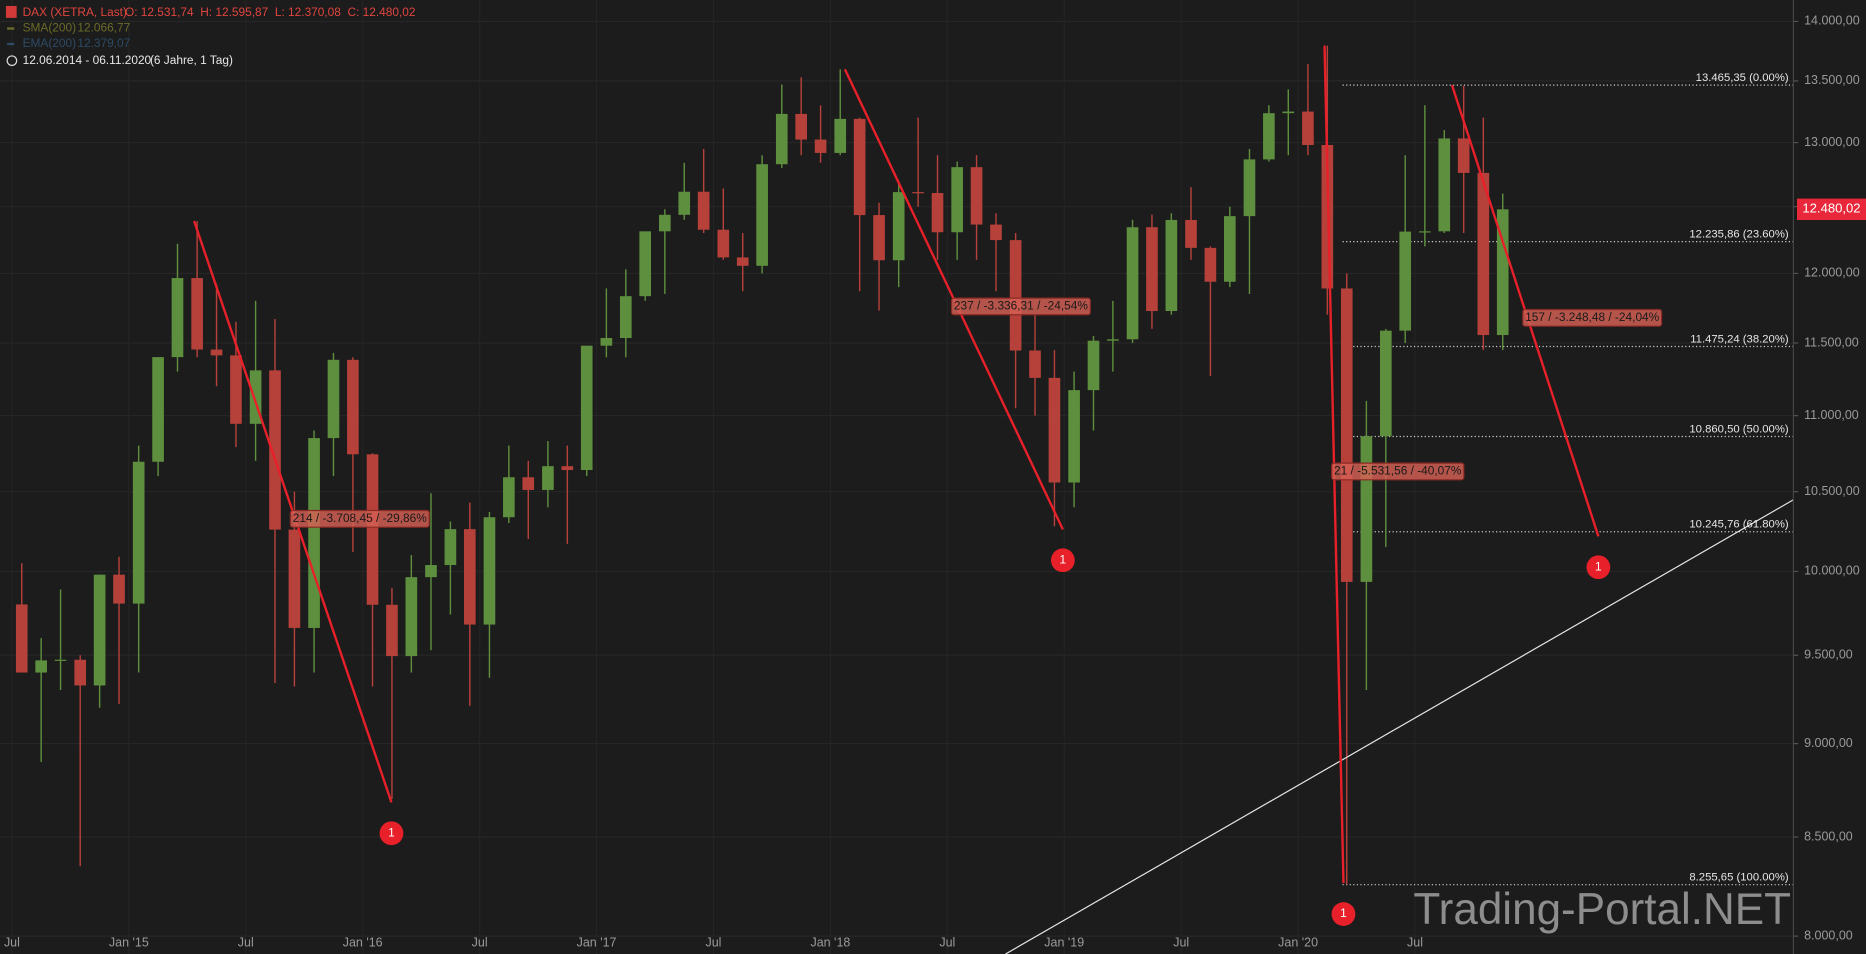 The height and width of the screenshot is (954, 1866). I want to click on y-tick-label: 8.500,00, so click(1828, 836).